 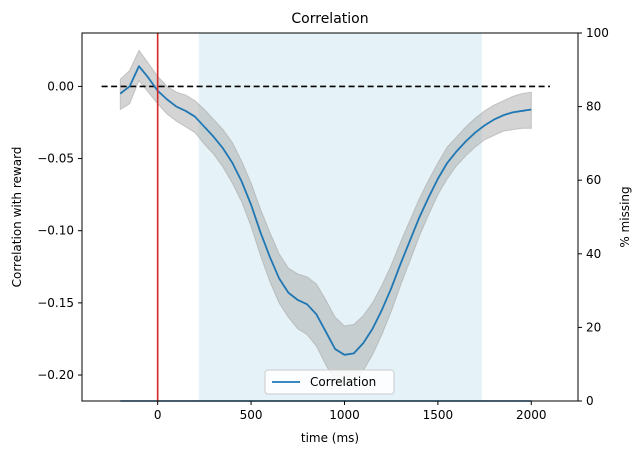 I want to click on x-tick-label: 2000, so click(x=531, y=415).